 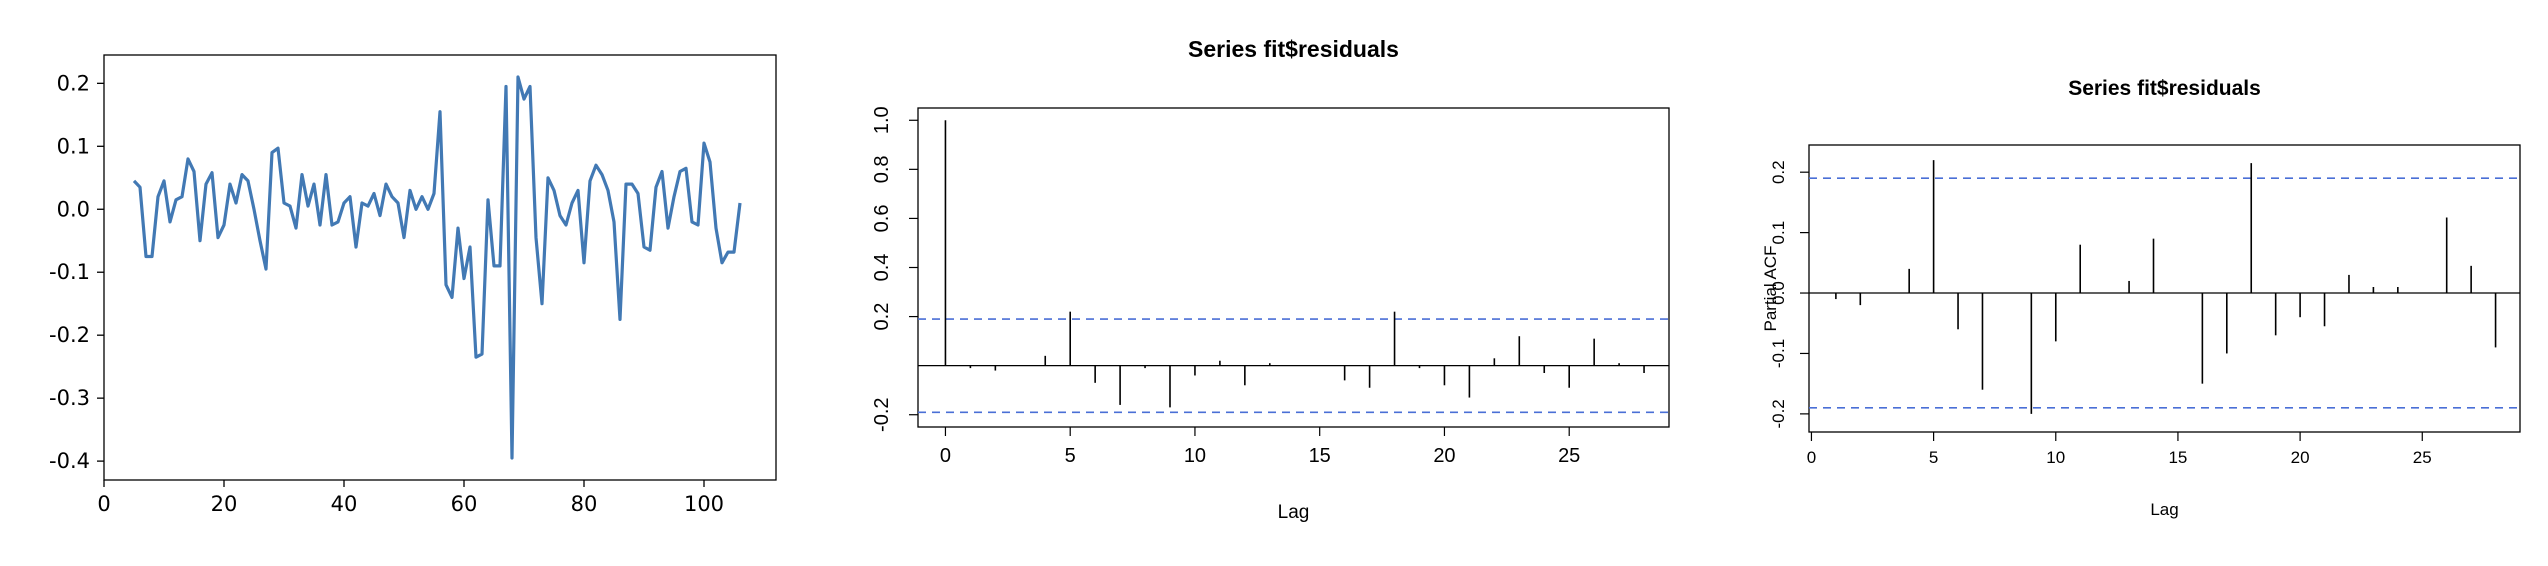 What do you see at coordinates (882, 120) in the screenshot?
I see `y-tick-label: 1.0` at bounding box center [882, 120].